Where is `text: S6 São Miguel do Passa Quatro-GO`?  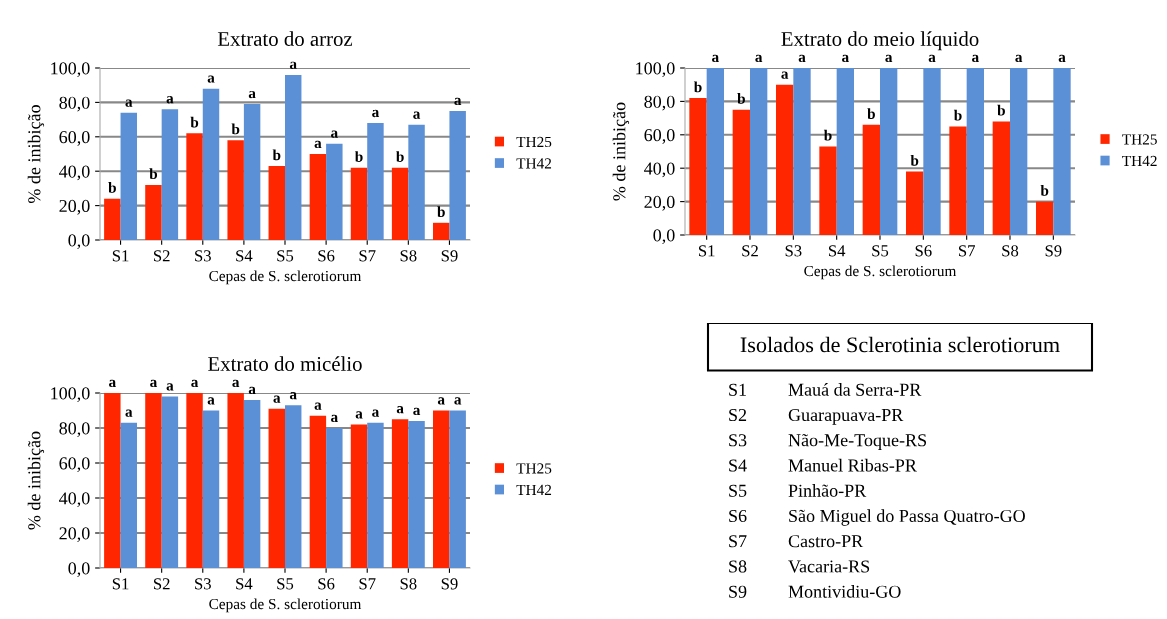 text: S6 São Miguel do Passa Quatro-GO is located at coordinates (877, 517).